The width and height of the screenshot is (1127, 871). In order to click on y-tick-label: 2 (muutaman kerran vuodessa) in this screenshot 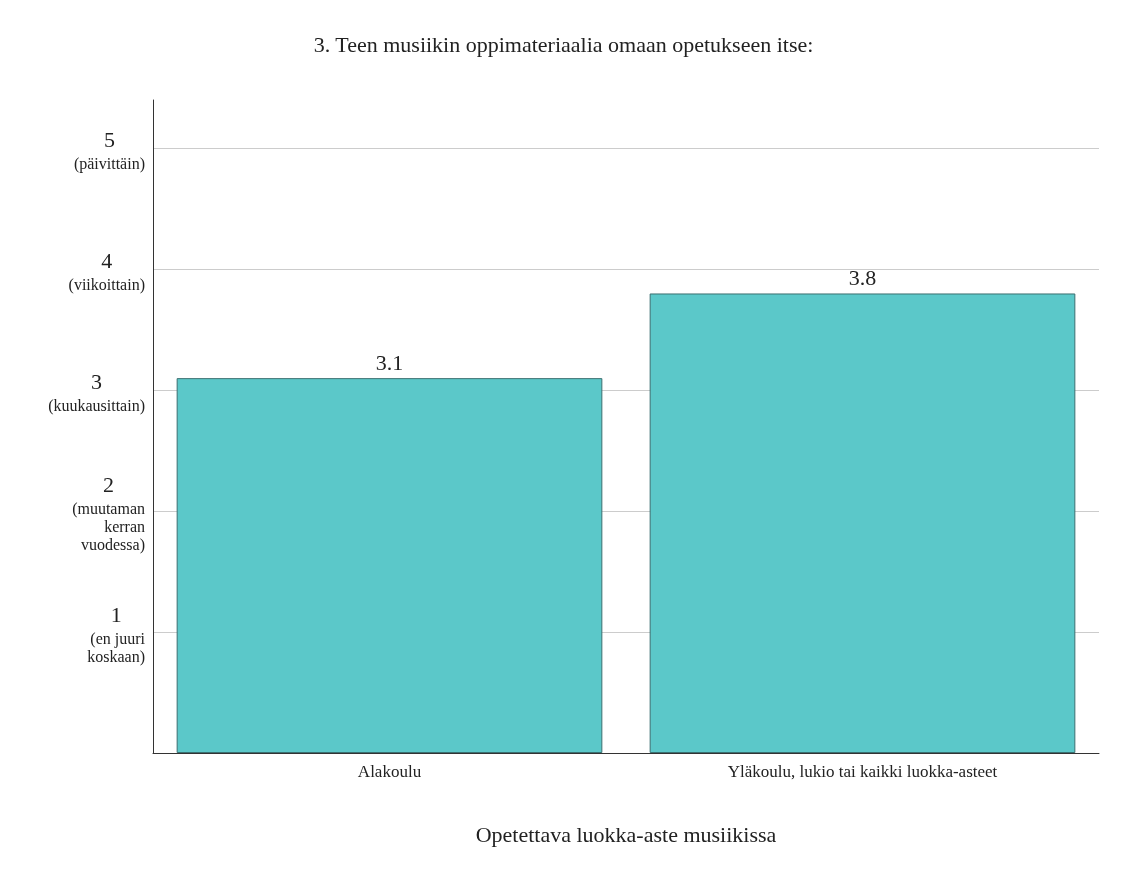, I will do `click(108, 512)`.